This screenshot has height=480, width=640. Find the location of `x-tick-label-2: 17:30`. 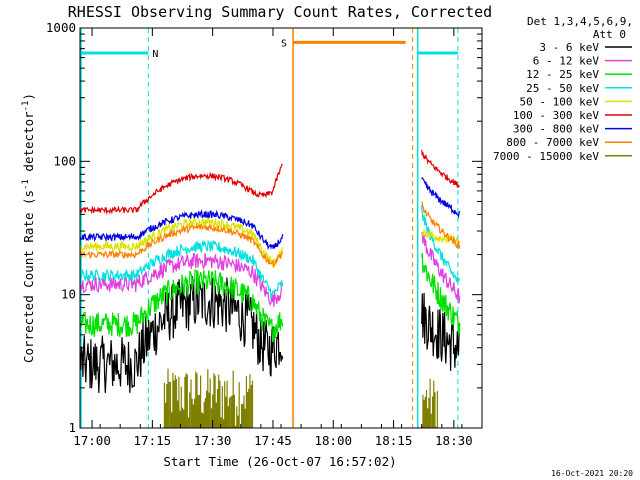

x-tick-label-2: 17:30 is located at coordinates (213, 440).